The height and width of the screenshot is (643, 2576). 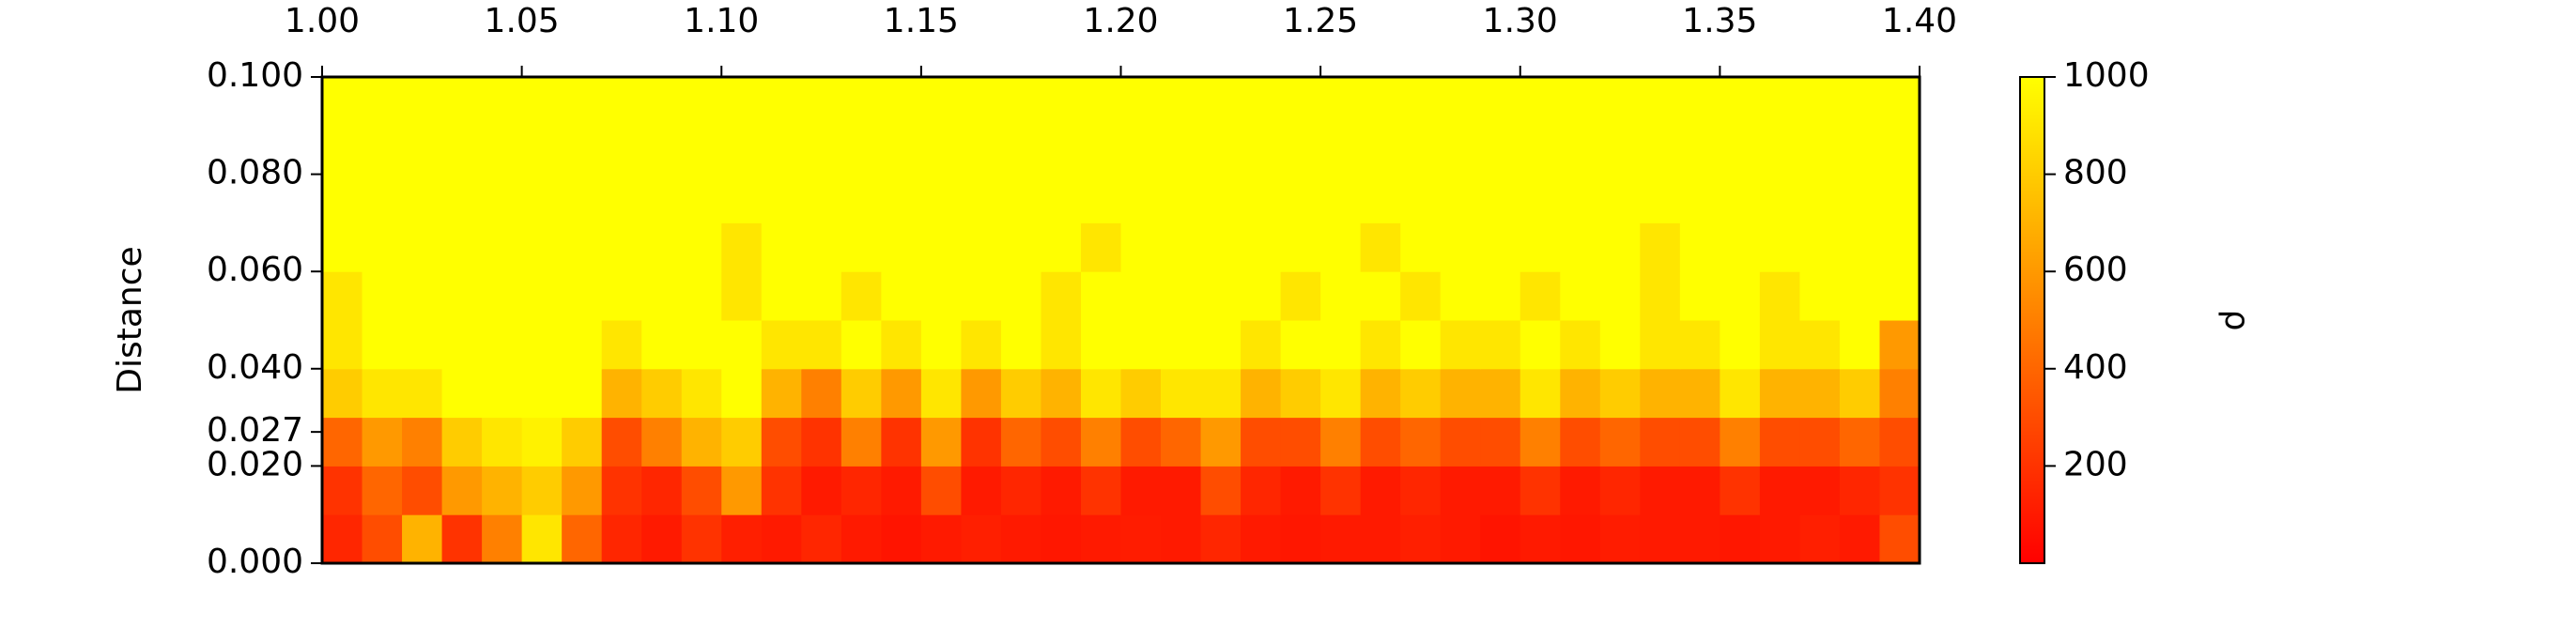 I want to click on x-tick-label: 1.15, so click(x=921, y=21).